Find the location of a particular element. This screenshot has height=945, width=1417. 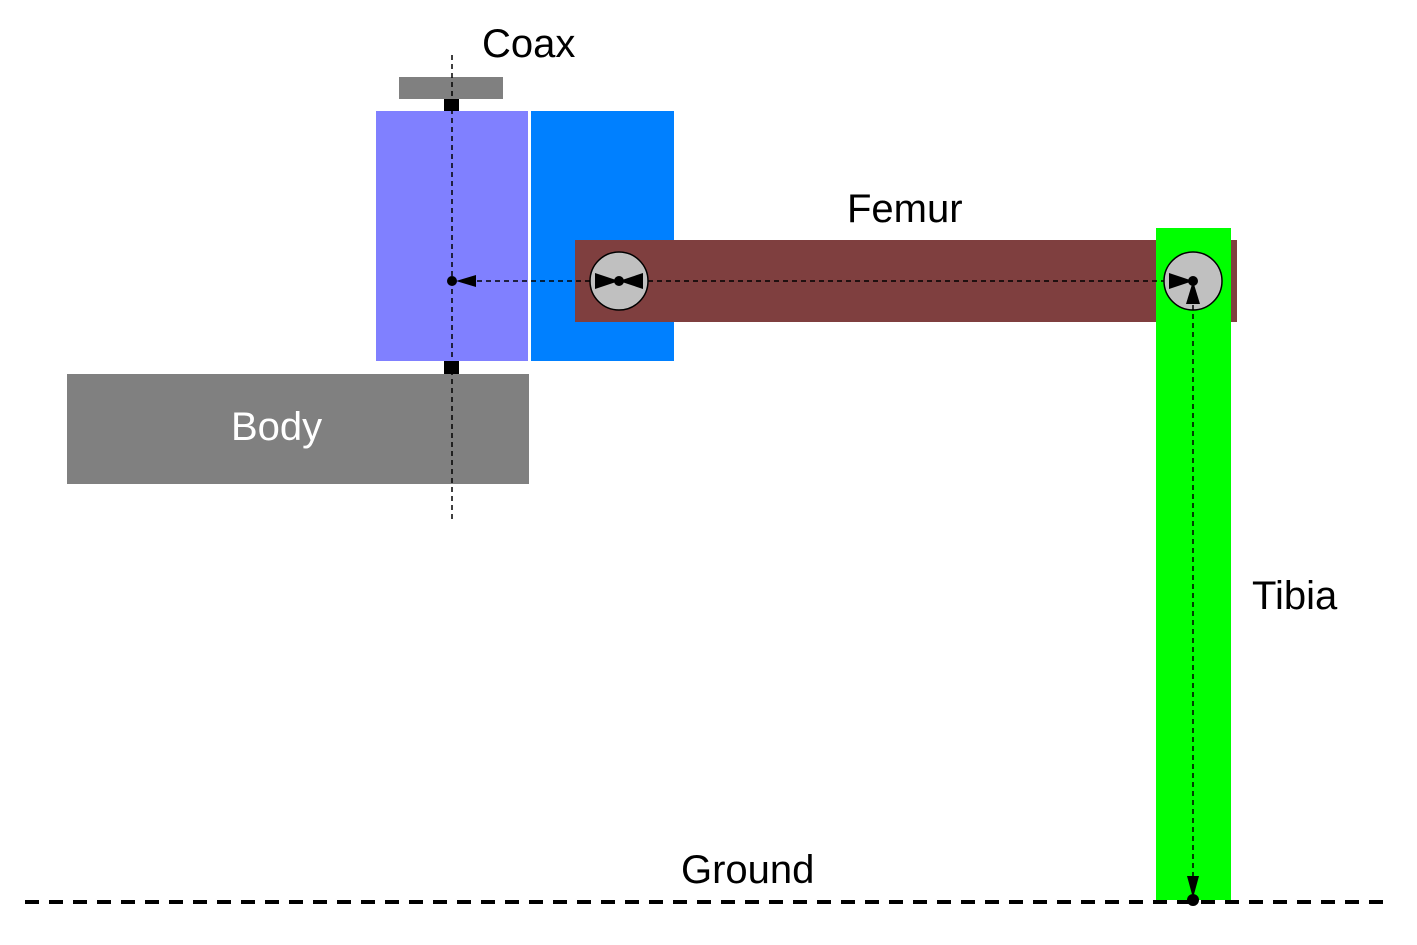

coax-cap is located at coordinates (451, 88).